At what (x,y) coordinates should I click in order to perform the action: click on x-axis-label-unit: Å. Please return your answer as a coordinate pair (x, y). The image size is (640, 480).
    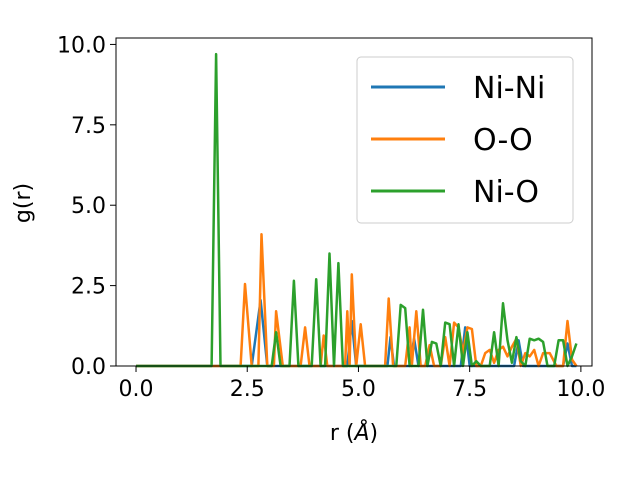
    Looking at the image, I should click on (360, 432).